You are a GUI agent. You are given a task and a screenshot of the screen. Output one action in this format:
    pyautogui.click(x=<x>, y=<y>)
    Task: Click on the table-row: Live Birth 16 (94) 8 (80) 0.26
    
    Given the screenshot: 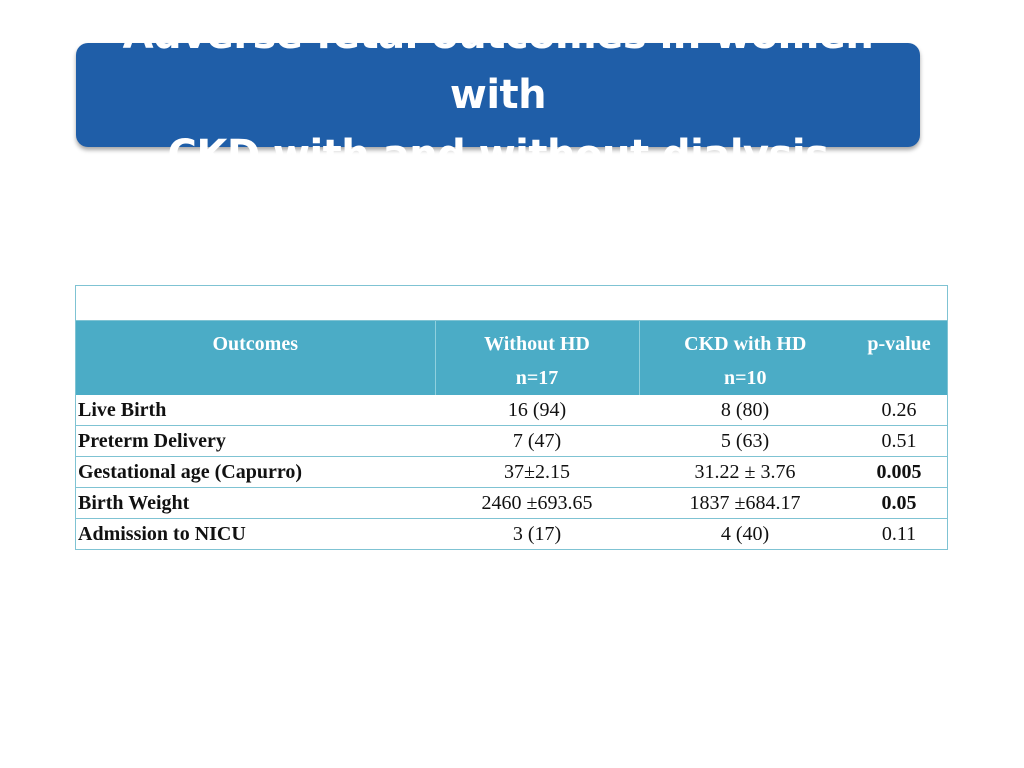 What is the action you would take?
    pyautogui.click(x=511, y=410)
    